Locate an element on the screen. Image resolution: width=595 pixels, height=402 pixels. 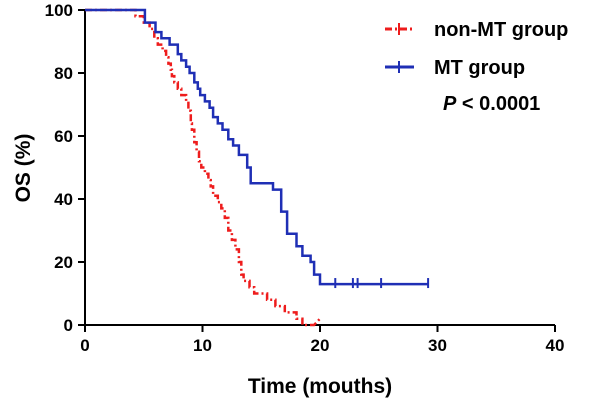
x-tick-label: 10 is located at coordinates (202, 345).